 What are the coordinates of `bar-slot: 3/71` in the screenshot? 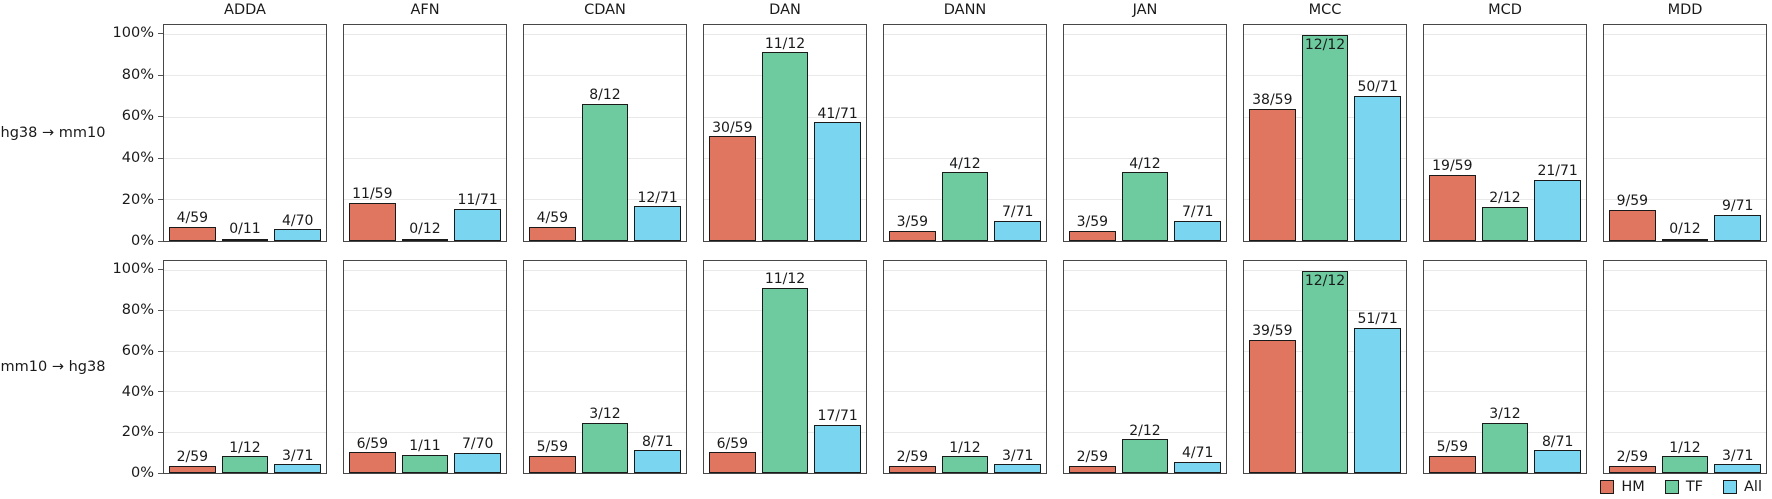 It's located at (297, 367).